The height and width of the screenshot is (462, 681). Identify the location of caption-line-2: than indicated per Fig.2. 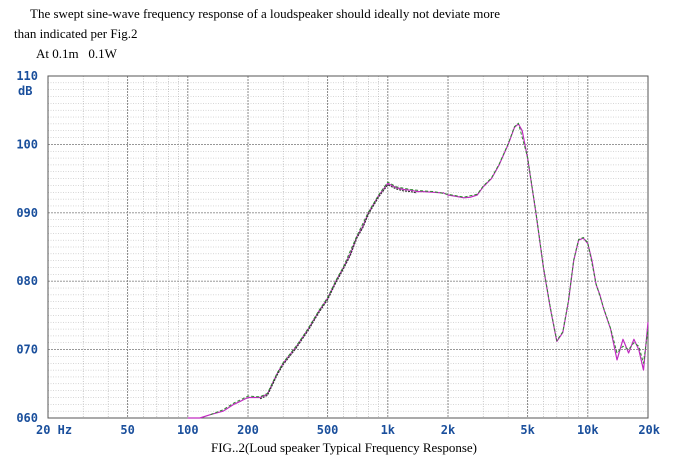
(76, 33).